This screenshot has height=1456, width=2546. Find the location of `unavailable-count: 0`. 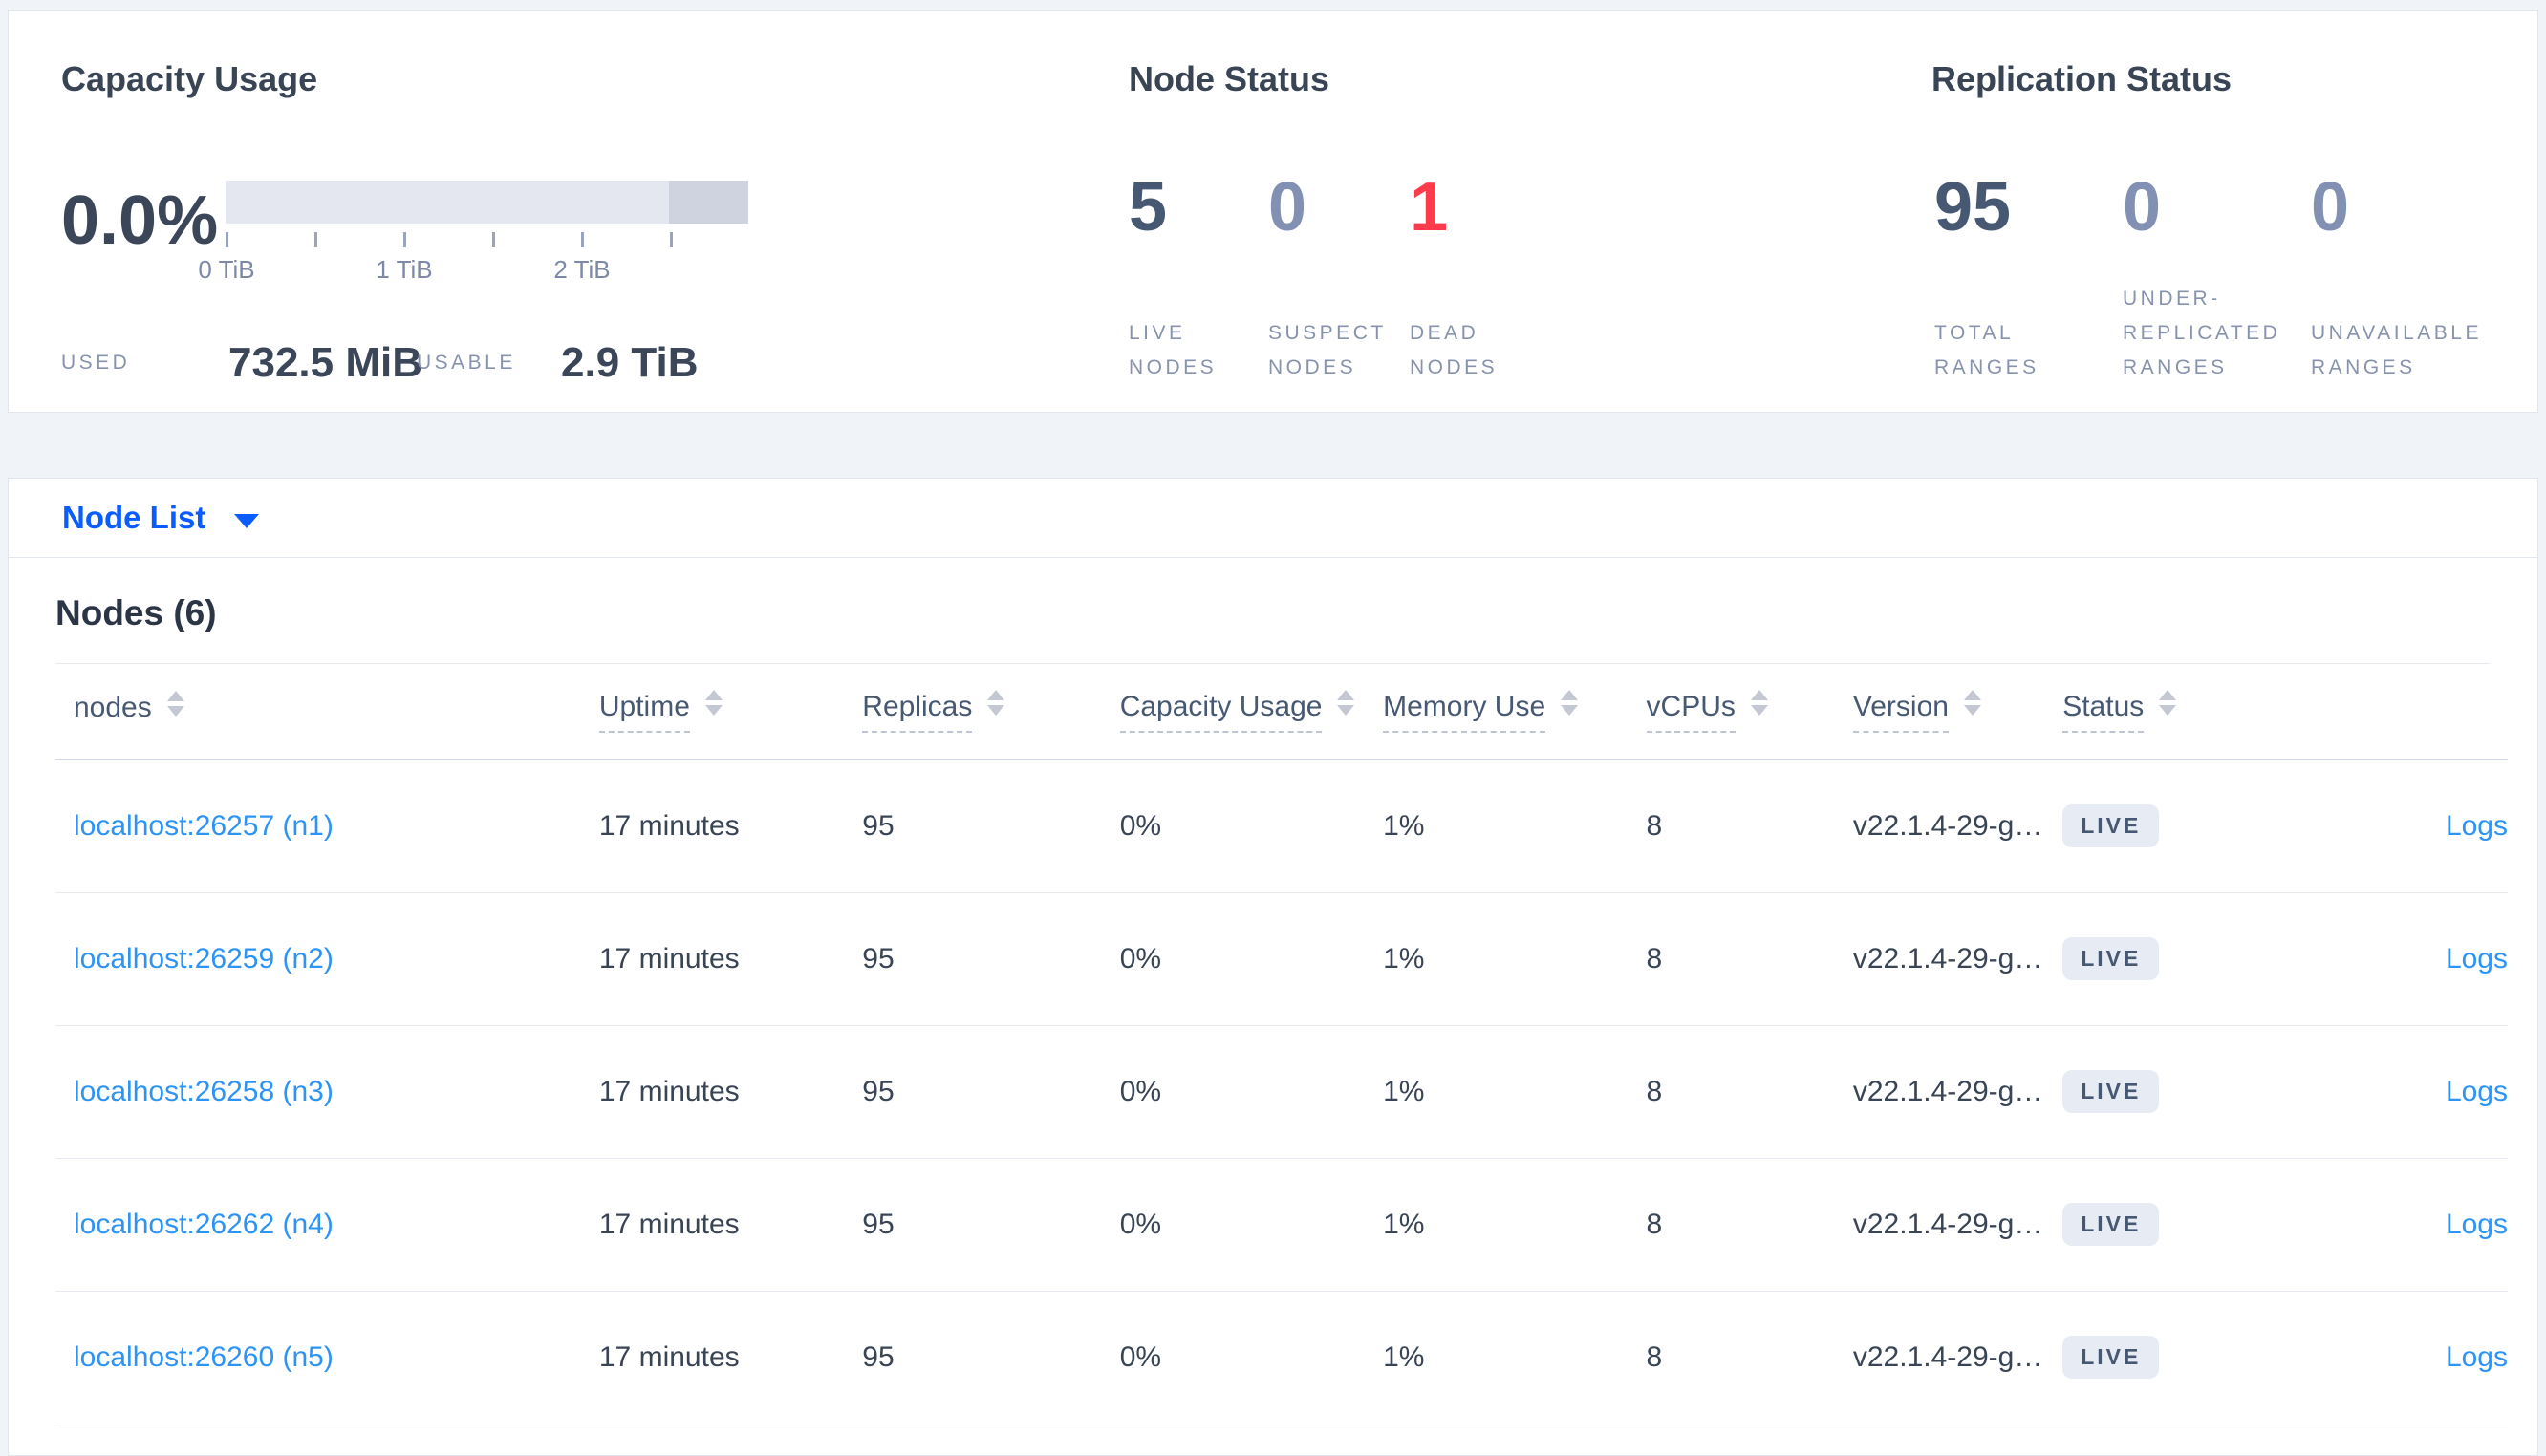

unavailable-count: 0 is located at coordinates (2330, 208).